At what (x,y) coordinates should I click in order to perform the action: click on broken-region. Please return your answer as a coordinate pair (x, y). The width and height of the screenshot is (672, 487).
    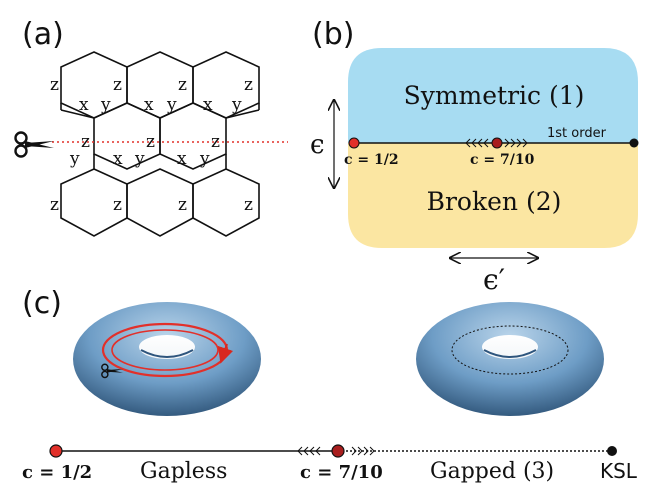
    Looking at the image, I should click on (493, 195).